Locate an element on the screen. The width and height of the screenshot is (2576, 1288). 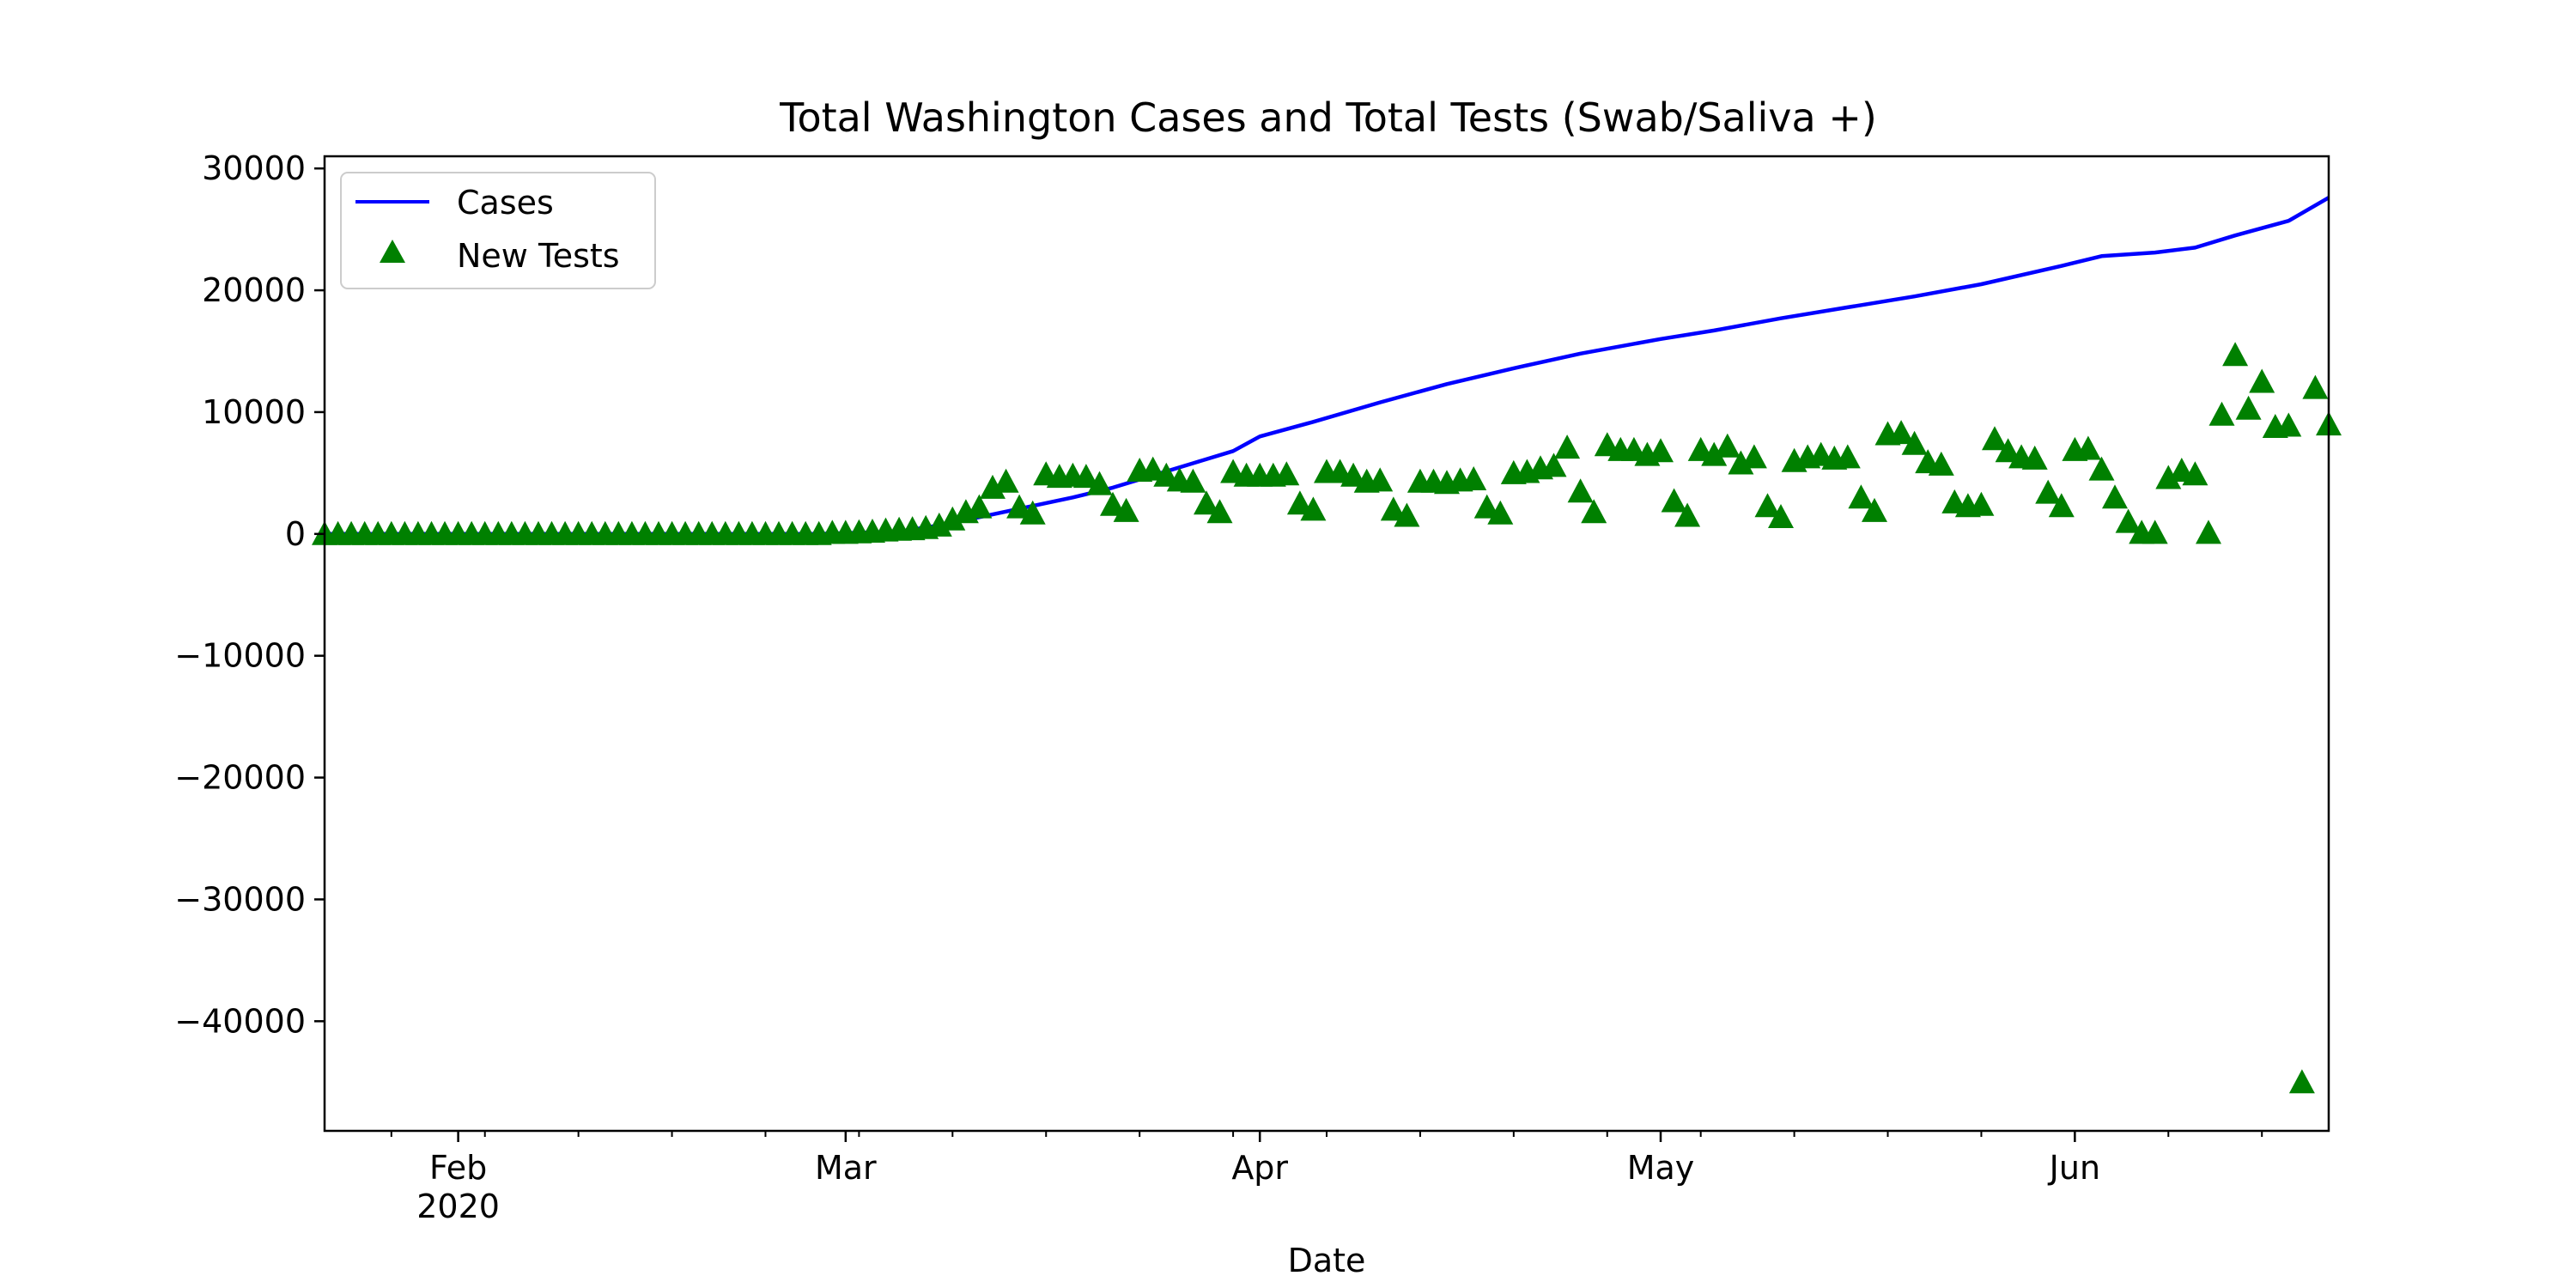
y-tick-label: 0 is located at coordinates (295, 534).